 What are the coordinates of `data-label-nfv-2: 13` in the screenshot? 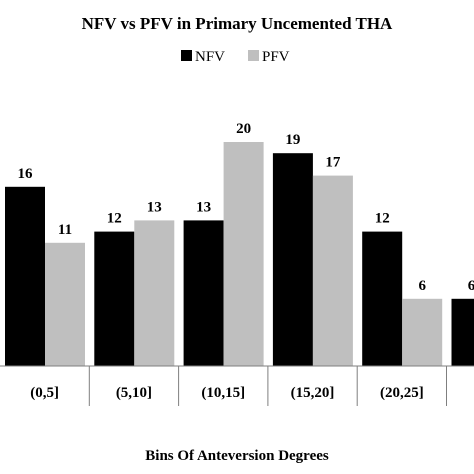 It's located at (203, 207).